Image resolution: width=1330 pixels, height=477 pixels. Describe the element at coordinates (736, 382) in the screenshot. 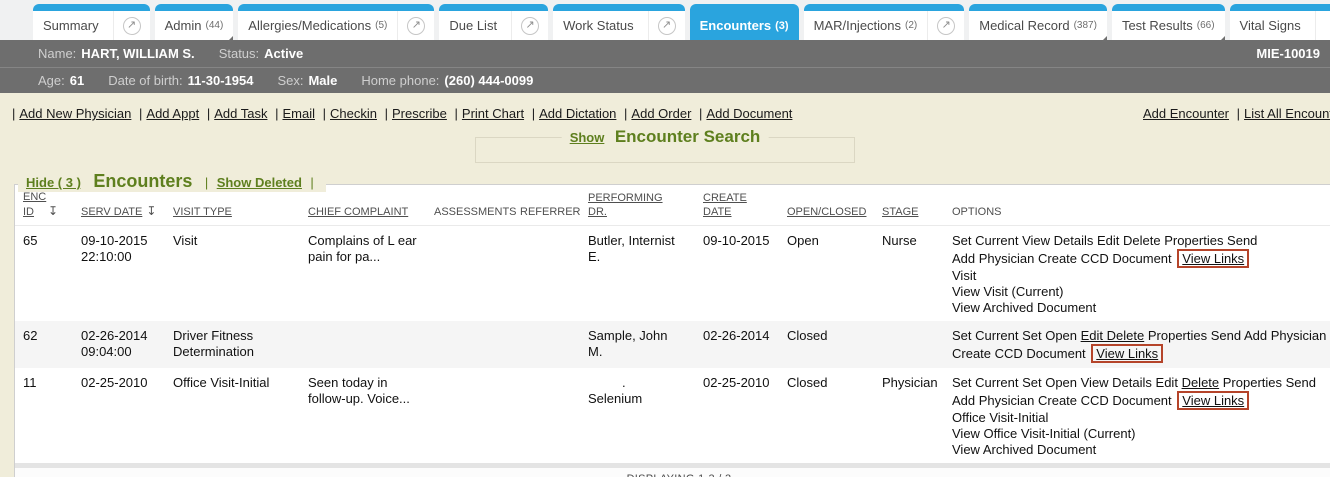

I see `cell-create-date: 02-25-2010` at that location.